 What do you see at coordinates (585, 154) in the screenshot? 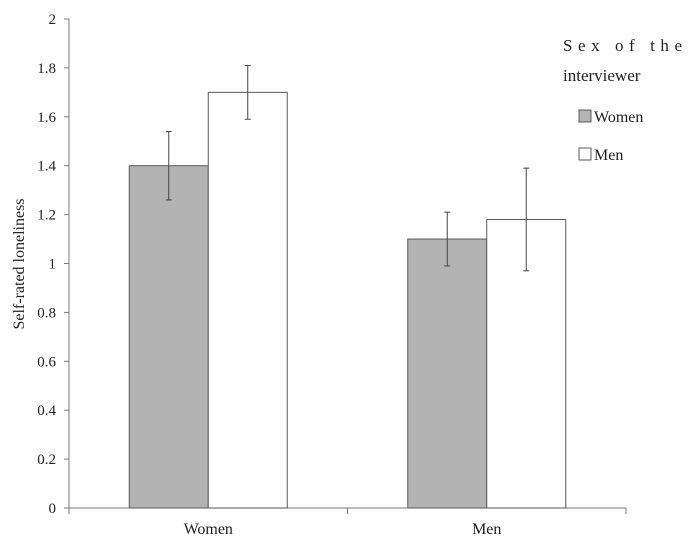
I see `legend-swatch-men` at bounding box center [585, 154].